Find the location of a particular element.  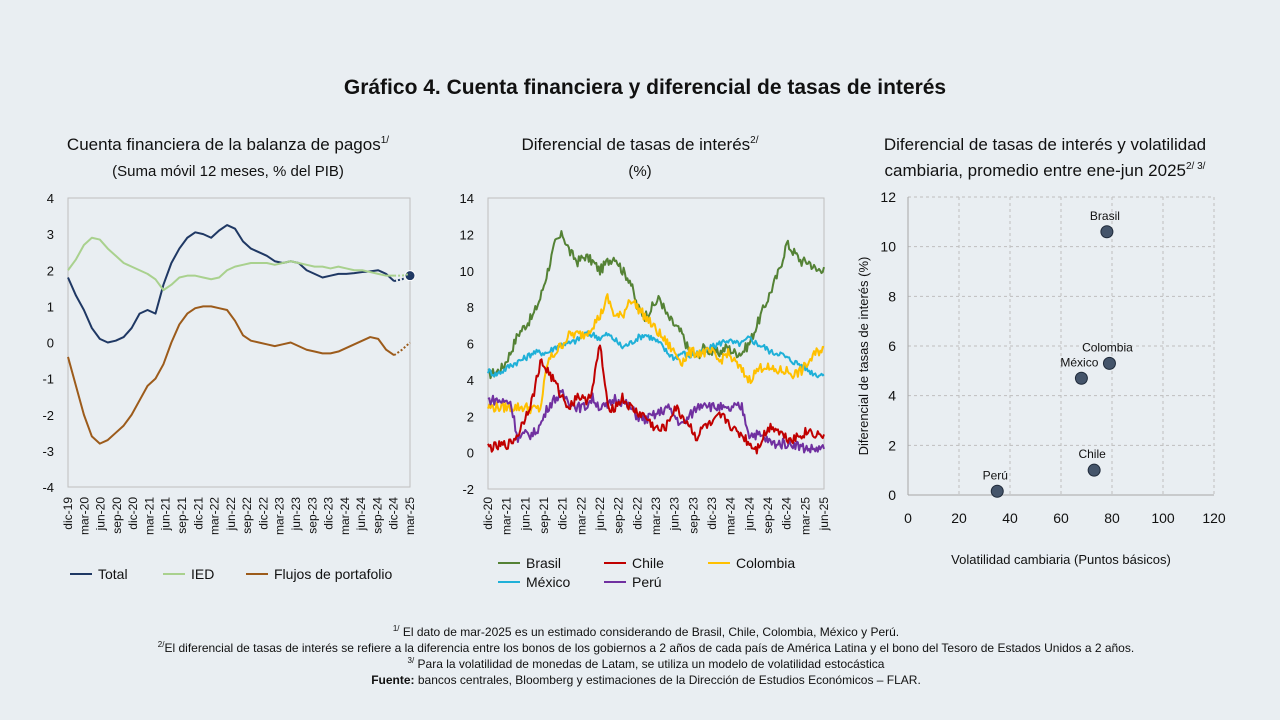

chart1-x-tick: mar-21 is located at coordinates (149, 516).